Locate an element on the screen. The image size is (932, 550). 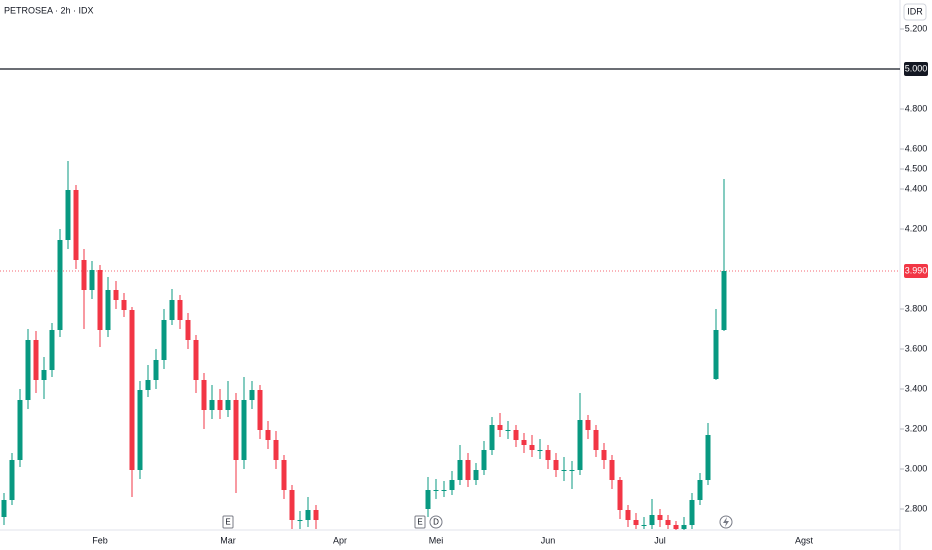
y-tick-label: 3.800 is located at coordinates (916, 308).